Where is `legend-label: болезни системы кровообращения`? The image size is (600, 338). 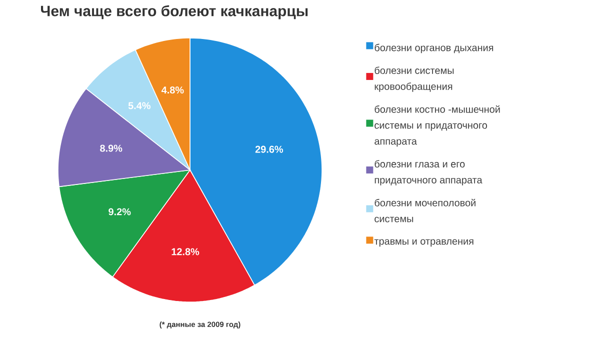
legend-label: болезни системы кровообращения is located at coordinates (414, 79).